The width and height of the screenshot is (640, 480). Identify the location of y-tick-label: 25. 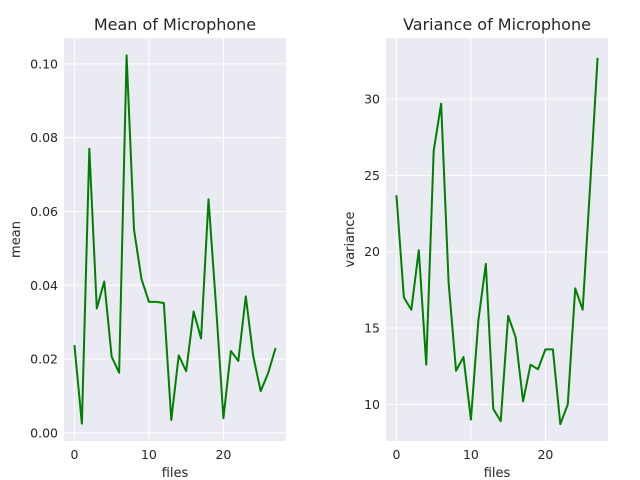
(372, 175).